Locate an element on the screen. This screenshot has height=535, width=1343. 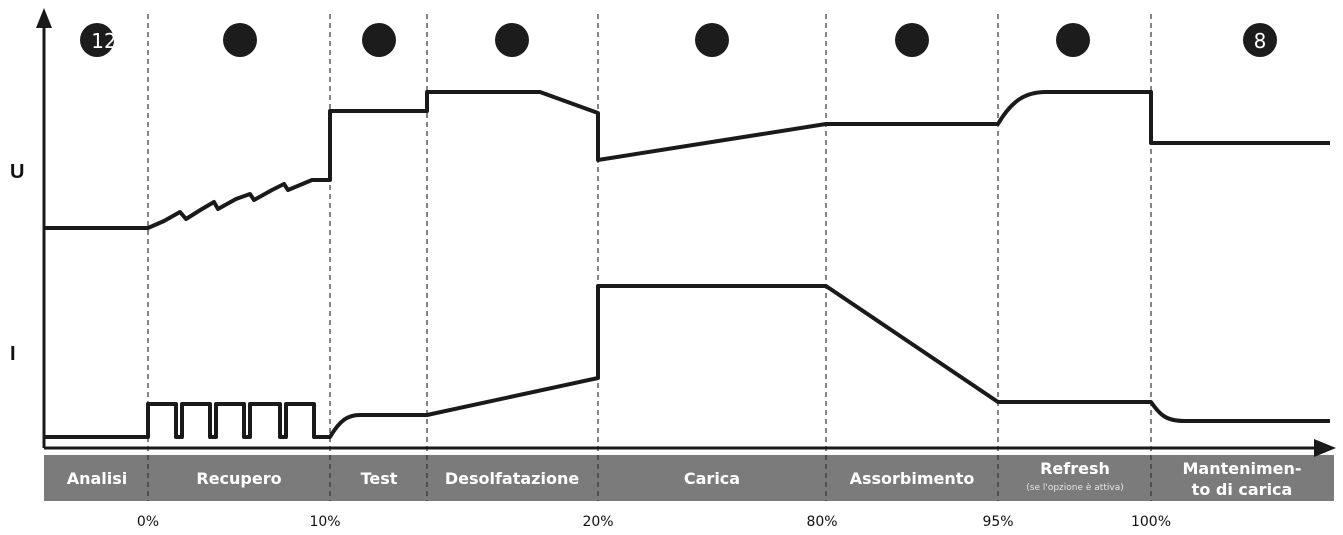
phase-bar is located at coordinates (689, 478).